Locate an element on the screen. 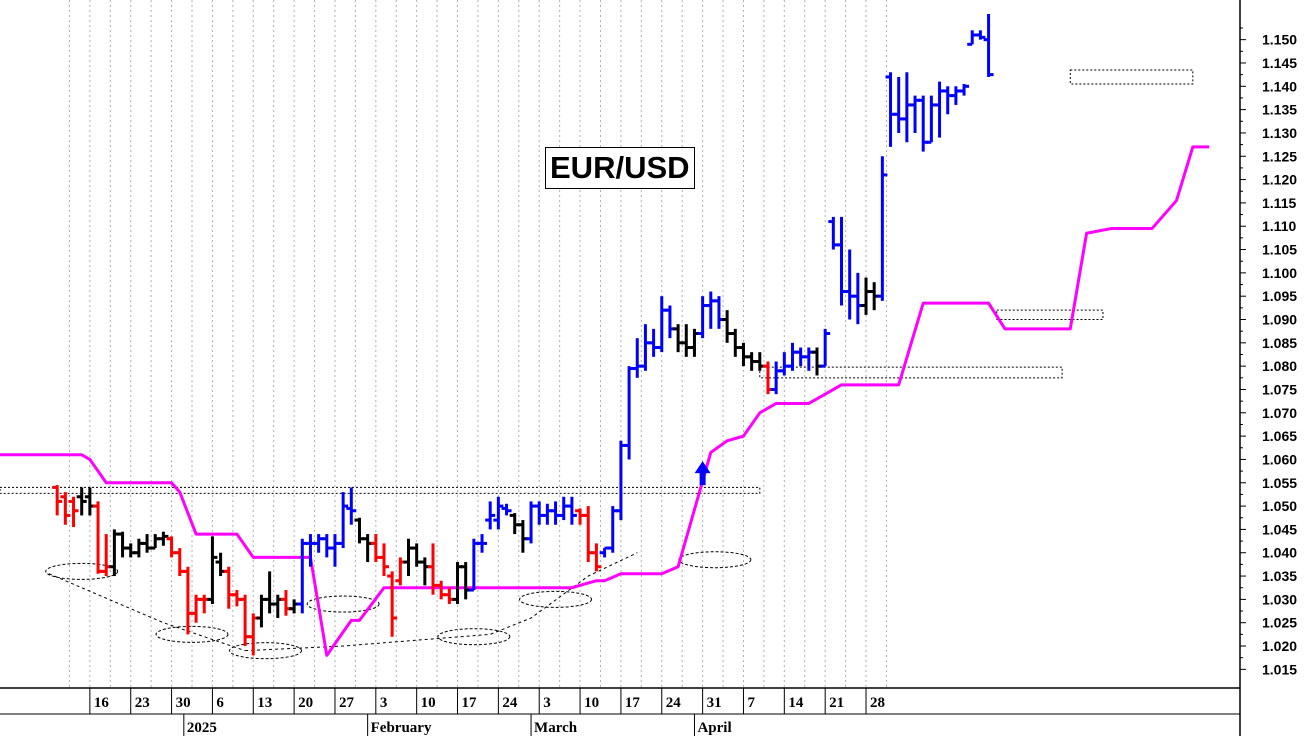 The width and height of the screenshot is (1311, 736). y-tick-label: 1.025 is located at coordinates (1279, 623).